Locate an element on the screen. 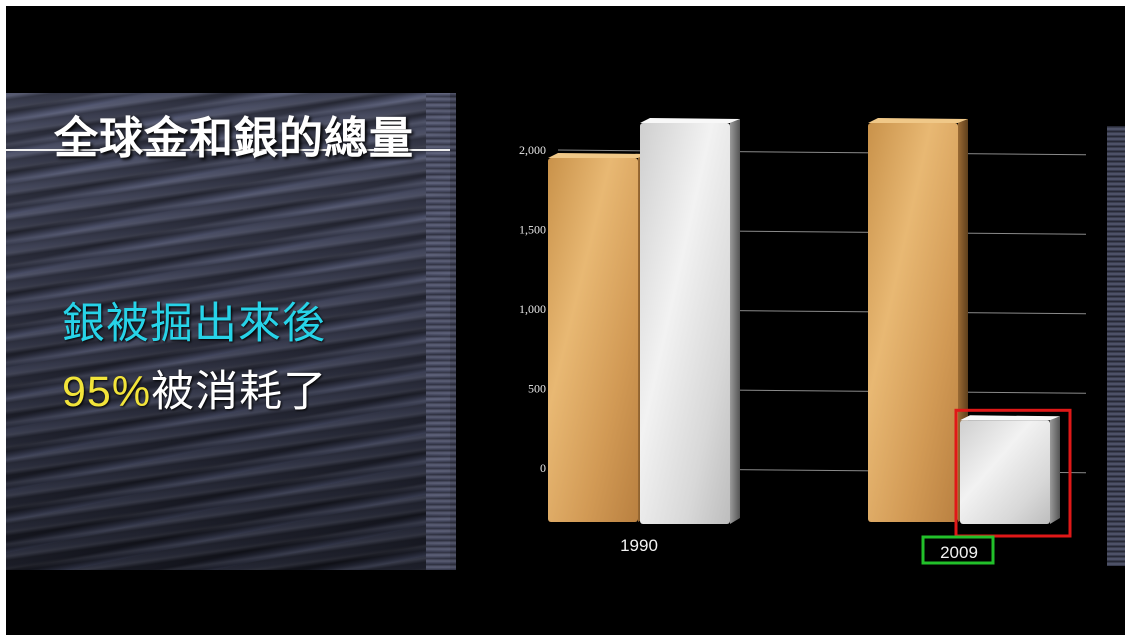 The width and height of the screenshot is (1131, 641). silver-bar-2009 is located at coordinates (1010, 469).